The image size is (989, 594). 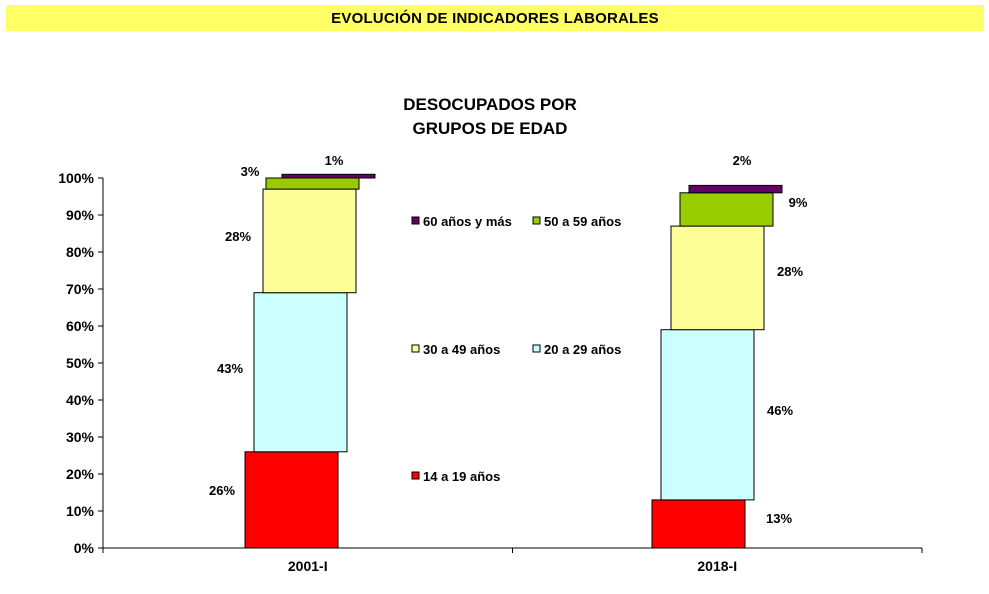 I want to click on y-tick-label: 0%, so click(x=84, y=548).